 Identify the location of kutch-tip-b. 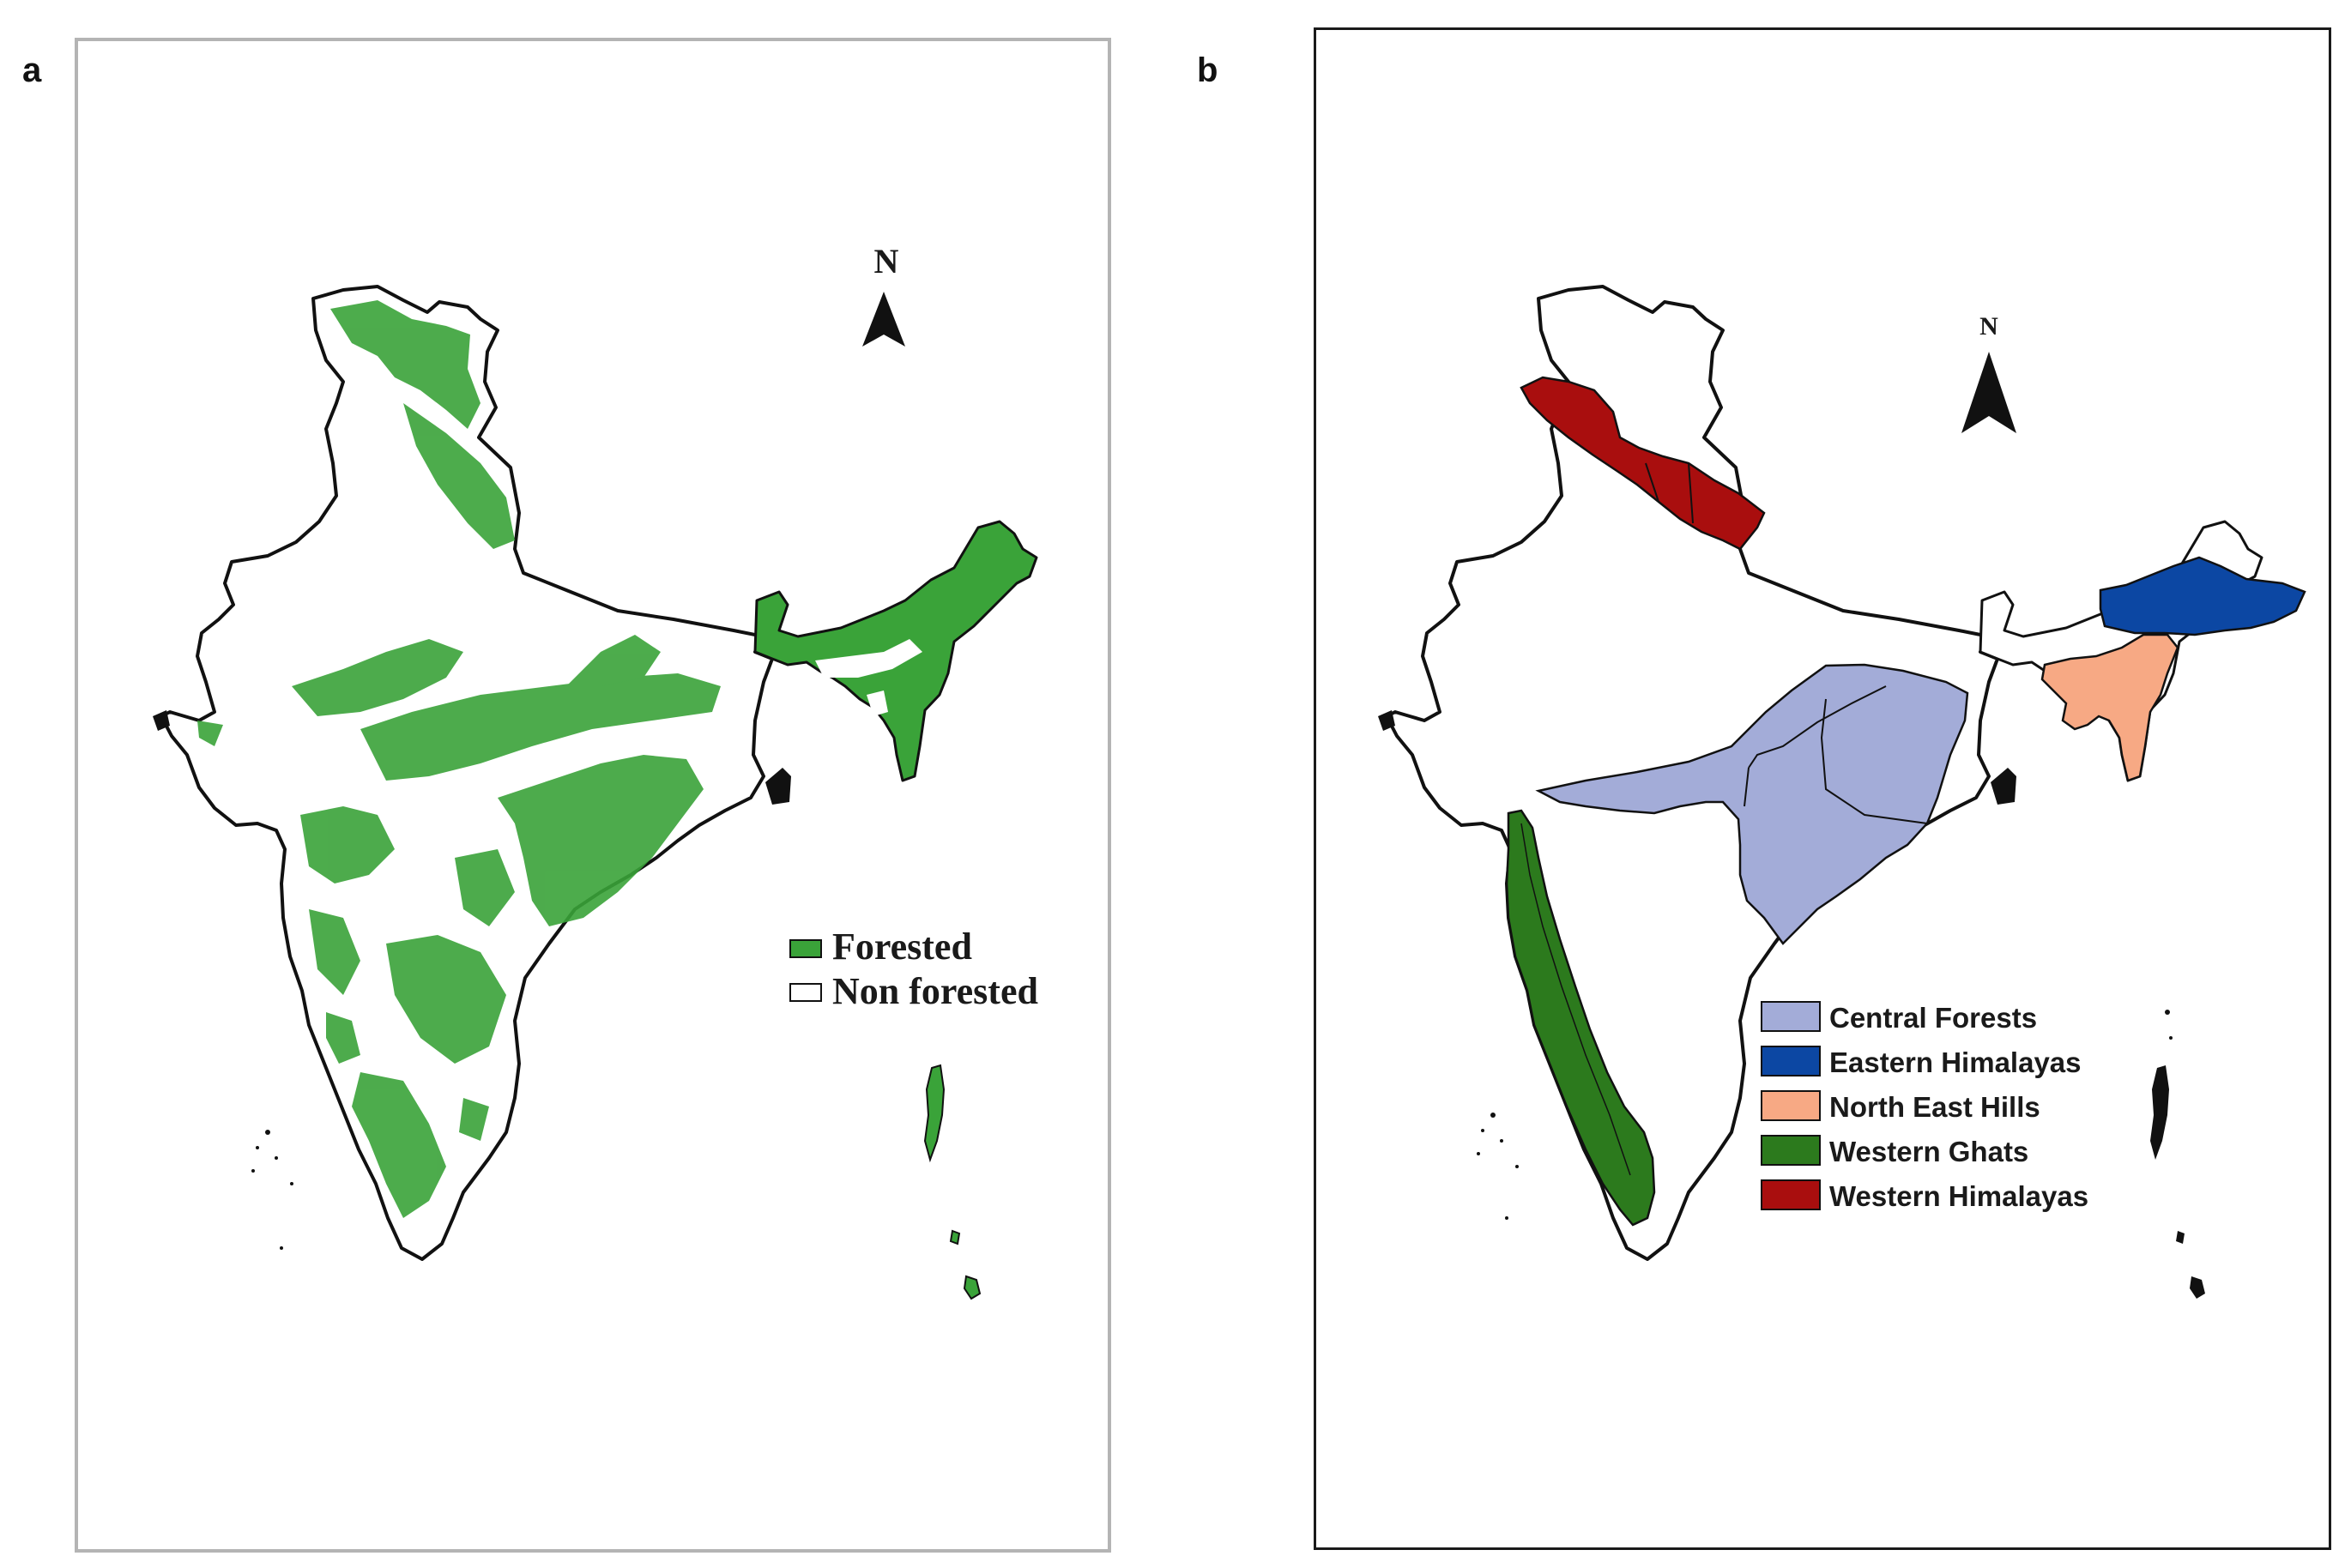
(1386, 720).